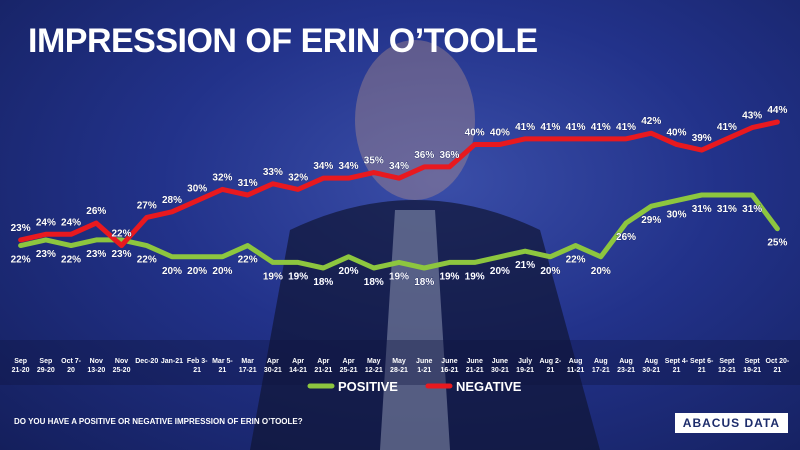 This screenshot has height=450, width=800. I want to click on x-tick-label: Apr 21-21, so click(323, 366).